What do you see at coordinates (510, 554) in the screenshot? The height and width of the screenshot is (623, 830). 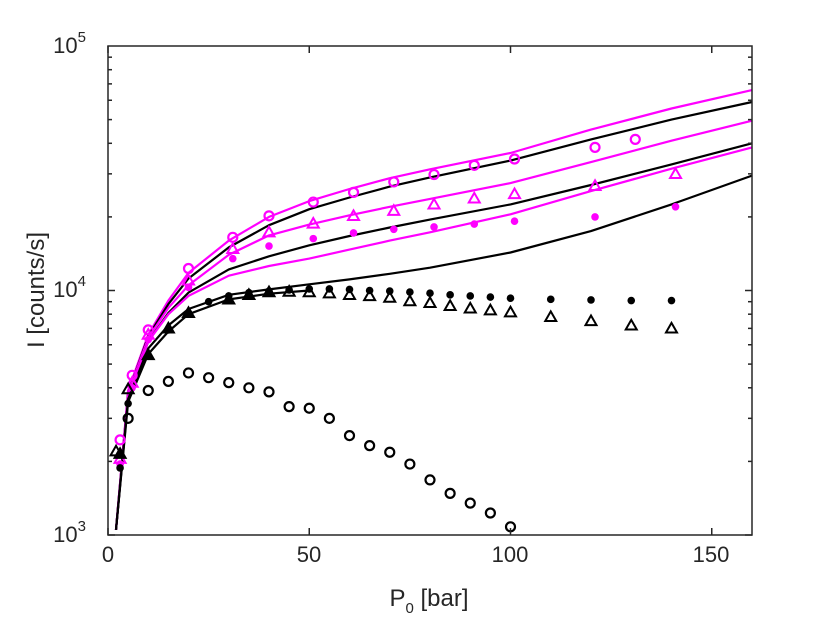 I see `x-tick-label-100: 100` at bounding box center [510, 554].